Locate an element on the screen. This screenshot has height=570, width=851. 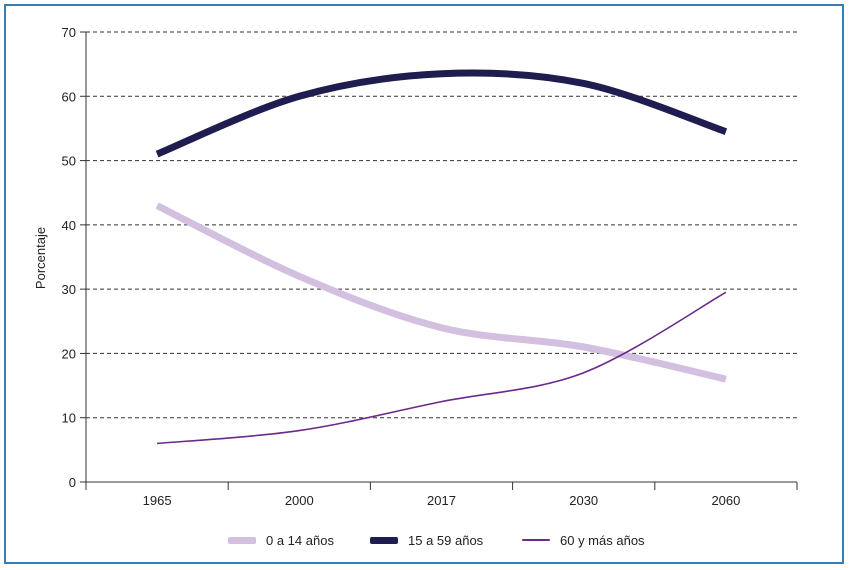
x-tick-label-1965: 1965 is located at coordinates (157, 500).